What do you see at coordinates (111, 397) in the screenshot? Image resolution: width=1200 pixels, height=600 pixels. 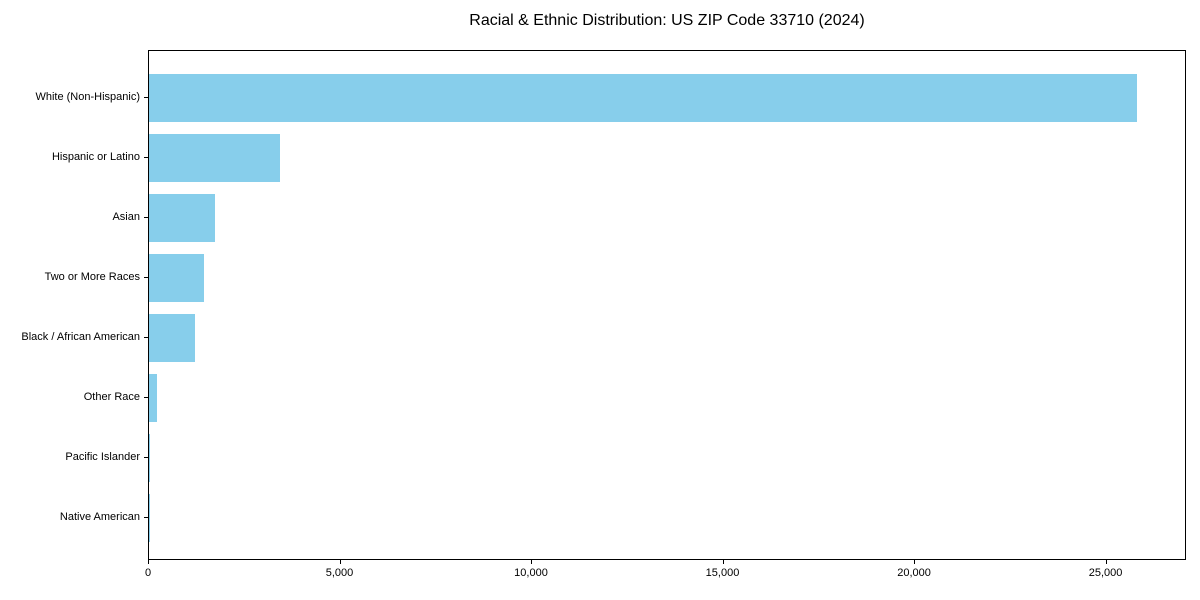 I see `y-tick-label: Other Race` at bounding box center [111, 397].